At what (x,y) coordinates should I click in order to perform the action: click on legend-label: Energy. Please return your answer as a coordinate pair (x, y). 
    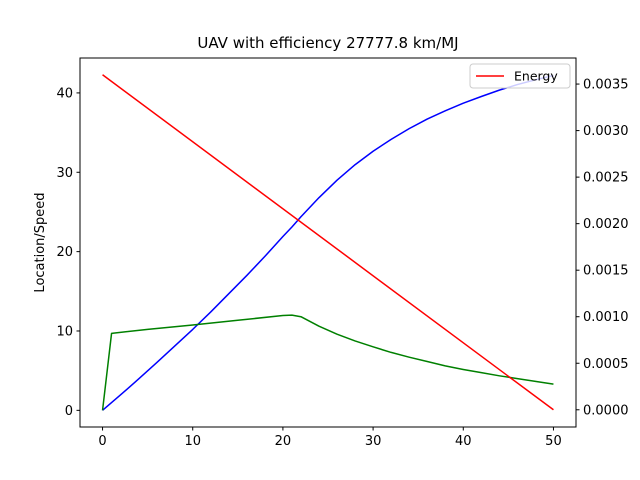
    Looking at the image, I should click on (536, 76).